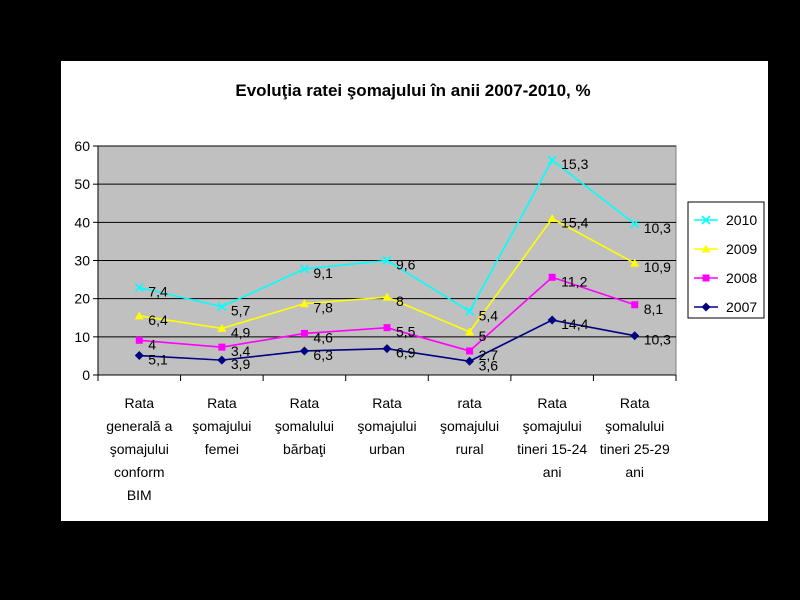 The height and width of the screenshot is (600, 800). What do you see at coordinates (241, 332) in the screenshot?
I see `data-label-2009: 4,9` at bounding box center [241, 332].